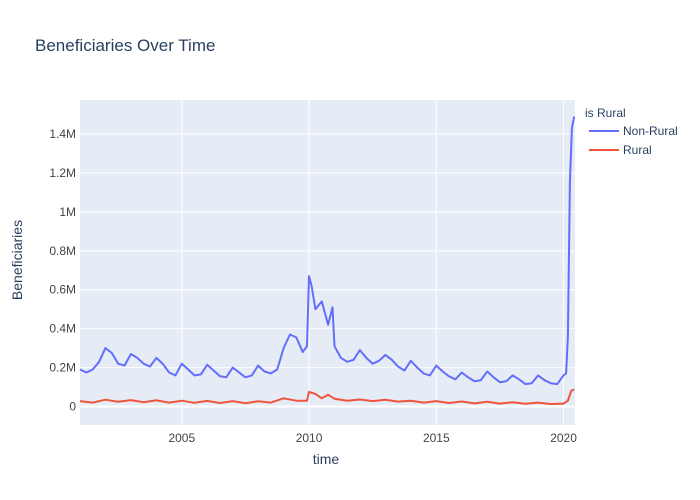 The height and width of the screenshot is (500, 700). What do you see at coordinates (62, 251) in the screenshot?
I see `y-tick-label: 0.8M` at bounding box center [62, 251].